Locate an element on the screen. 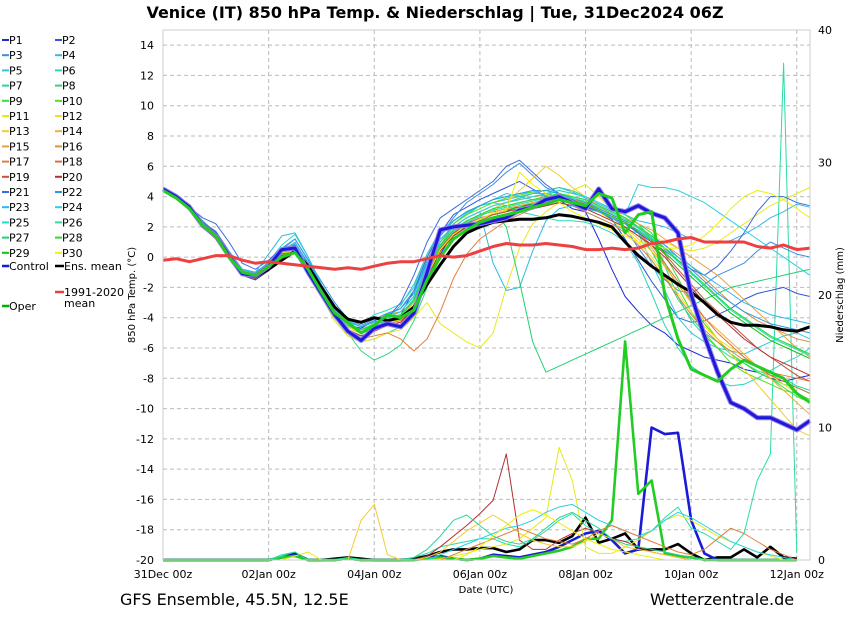  legend-label: P11 is located at coordinates (19, 116).